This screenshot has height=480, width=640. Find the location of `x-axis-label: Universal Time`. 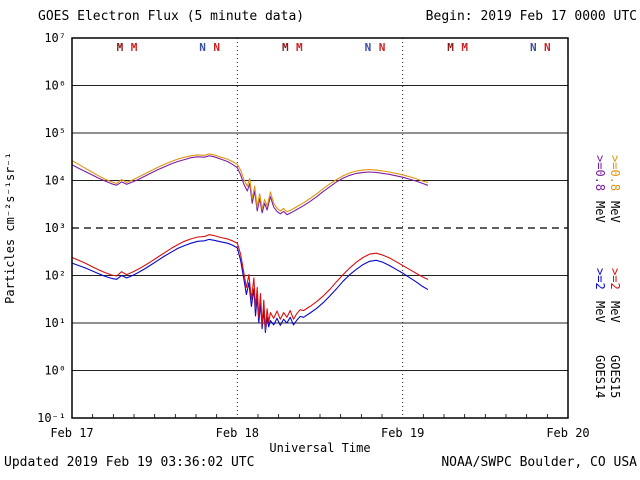

x-axis-label: Universal Time is located at coordinates (319, 448).